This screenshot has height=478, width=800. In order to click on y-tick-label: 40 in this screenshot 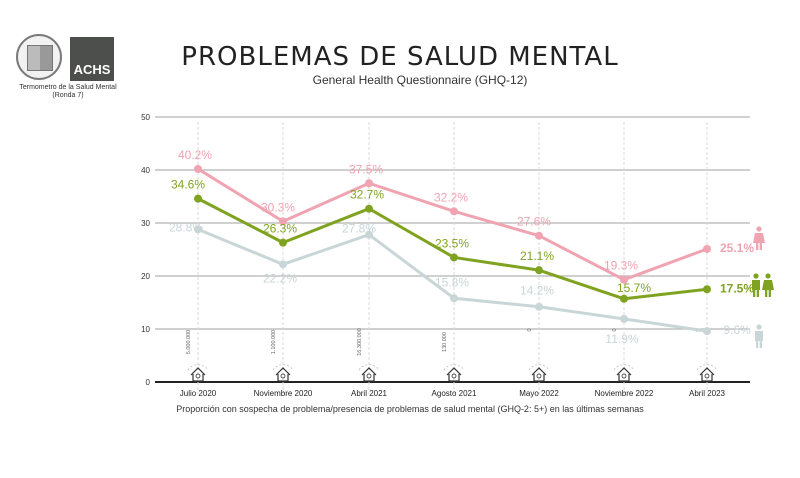, I will do `click(145, 170)`.